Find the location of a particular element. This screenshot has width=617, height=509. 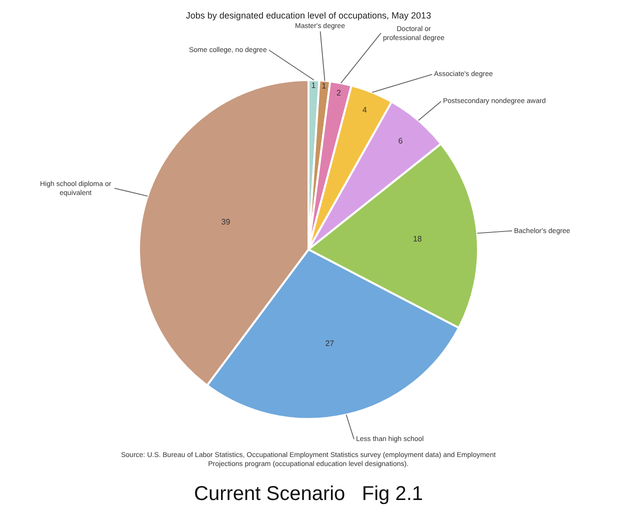

data-label: 39 is located at coordinates (226, 222).